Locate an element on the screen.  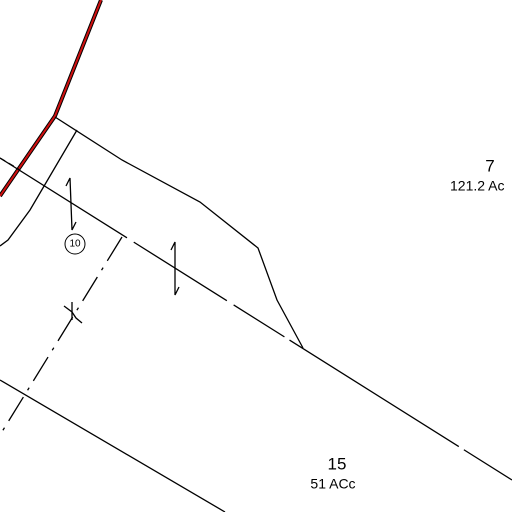
parcel-area: 51 ACc is located at coordinates (332, 484).